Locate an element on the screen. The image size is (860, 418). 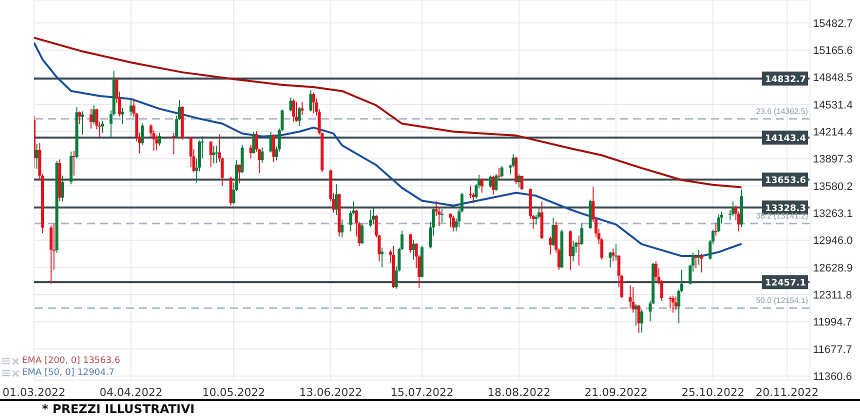
ref-line-label: 50.0 (12154.1) is located at coordinates (782, 301).